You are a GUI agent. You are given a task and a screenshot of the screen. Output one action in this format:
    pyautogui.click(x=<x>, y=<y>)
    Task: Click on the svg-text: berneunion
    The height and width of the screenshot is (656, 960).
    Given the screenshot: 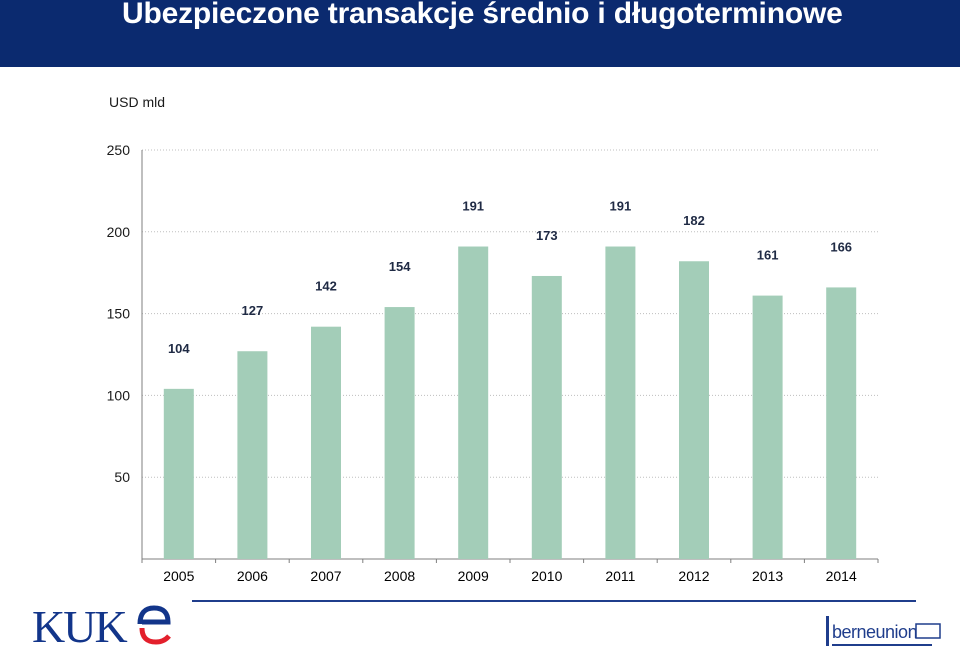 What is the action you would take?
    pyautogui.click(x=874, y=632)
    